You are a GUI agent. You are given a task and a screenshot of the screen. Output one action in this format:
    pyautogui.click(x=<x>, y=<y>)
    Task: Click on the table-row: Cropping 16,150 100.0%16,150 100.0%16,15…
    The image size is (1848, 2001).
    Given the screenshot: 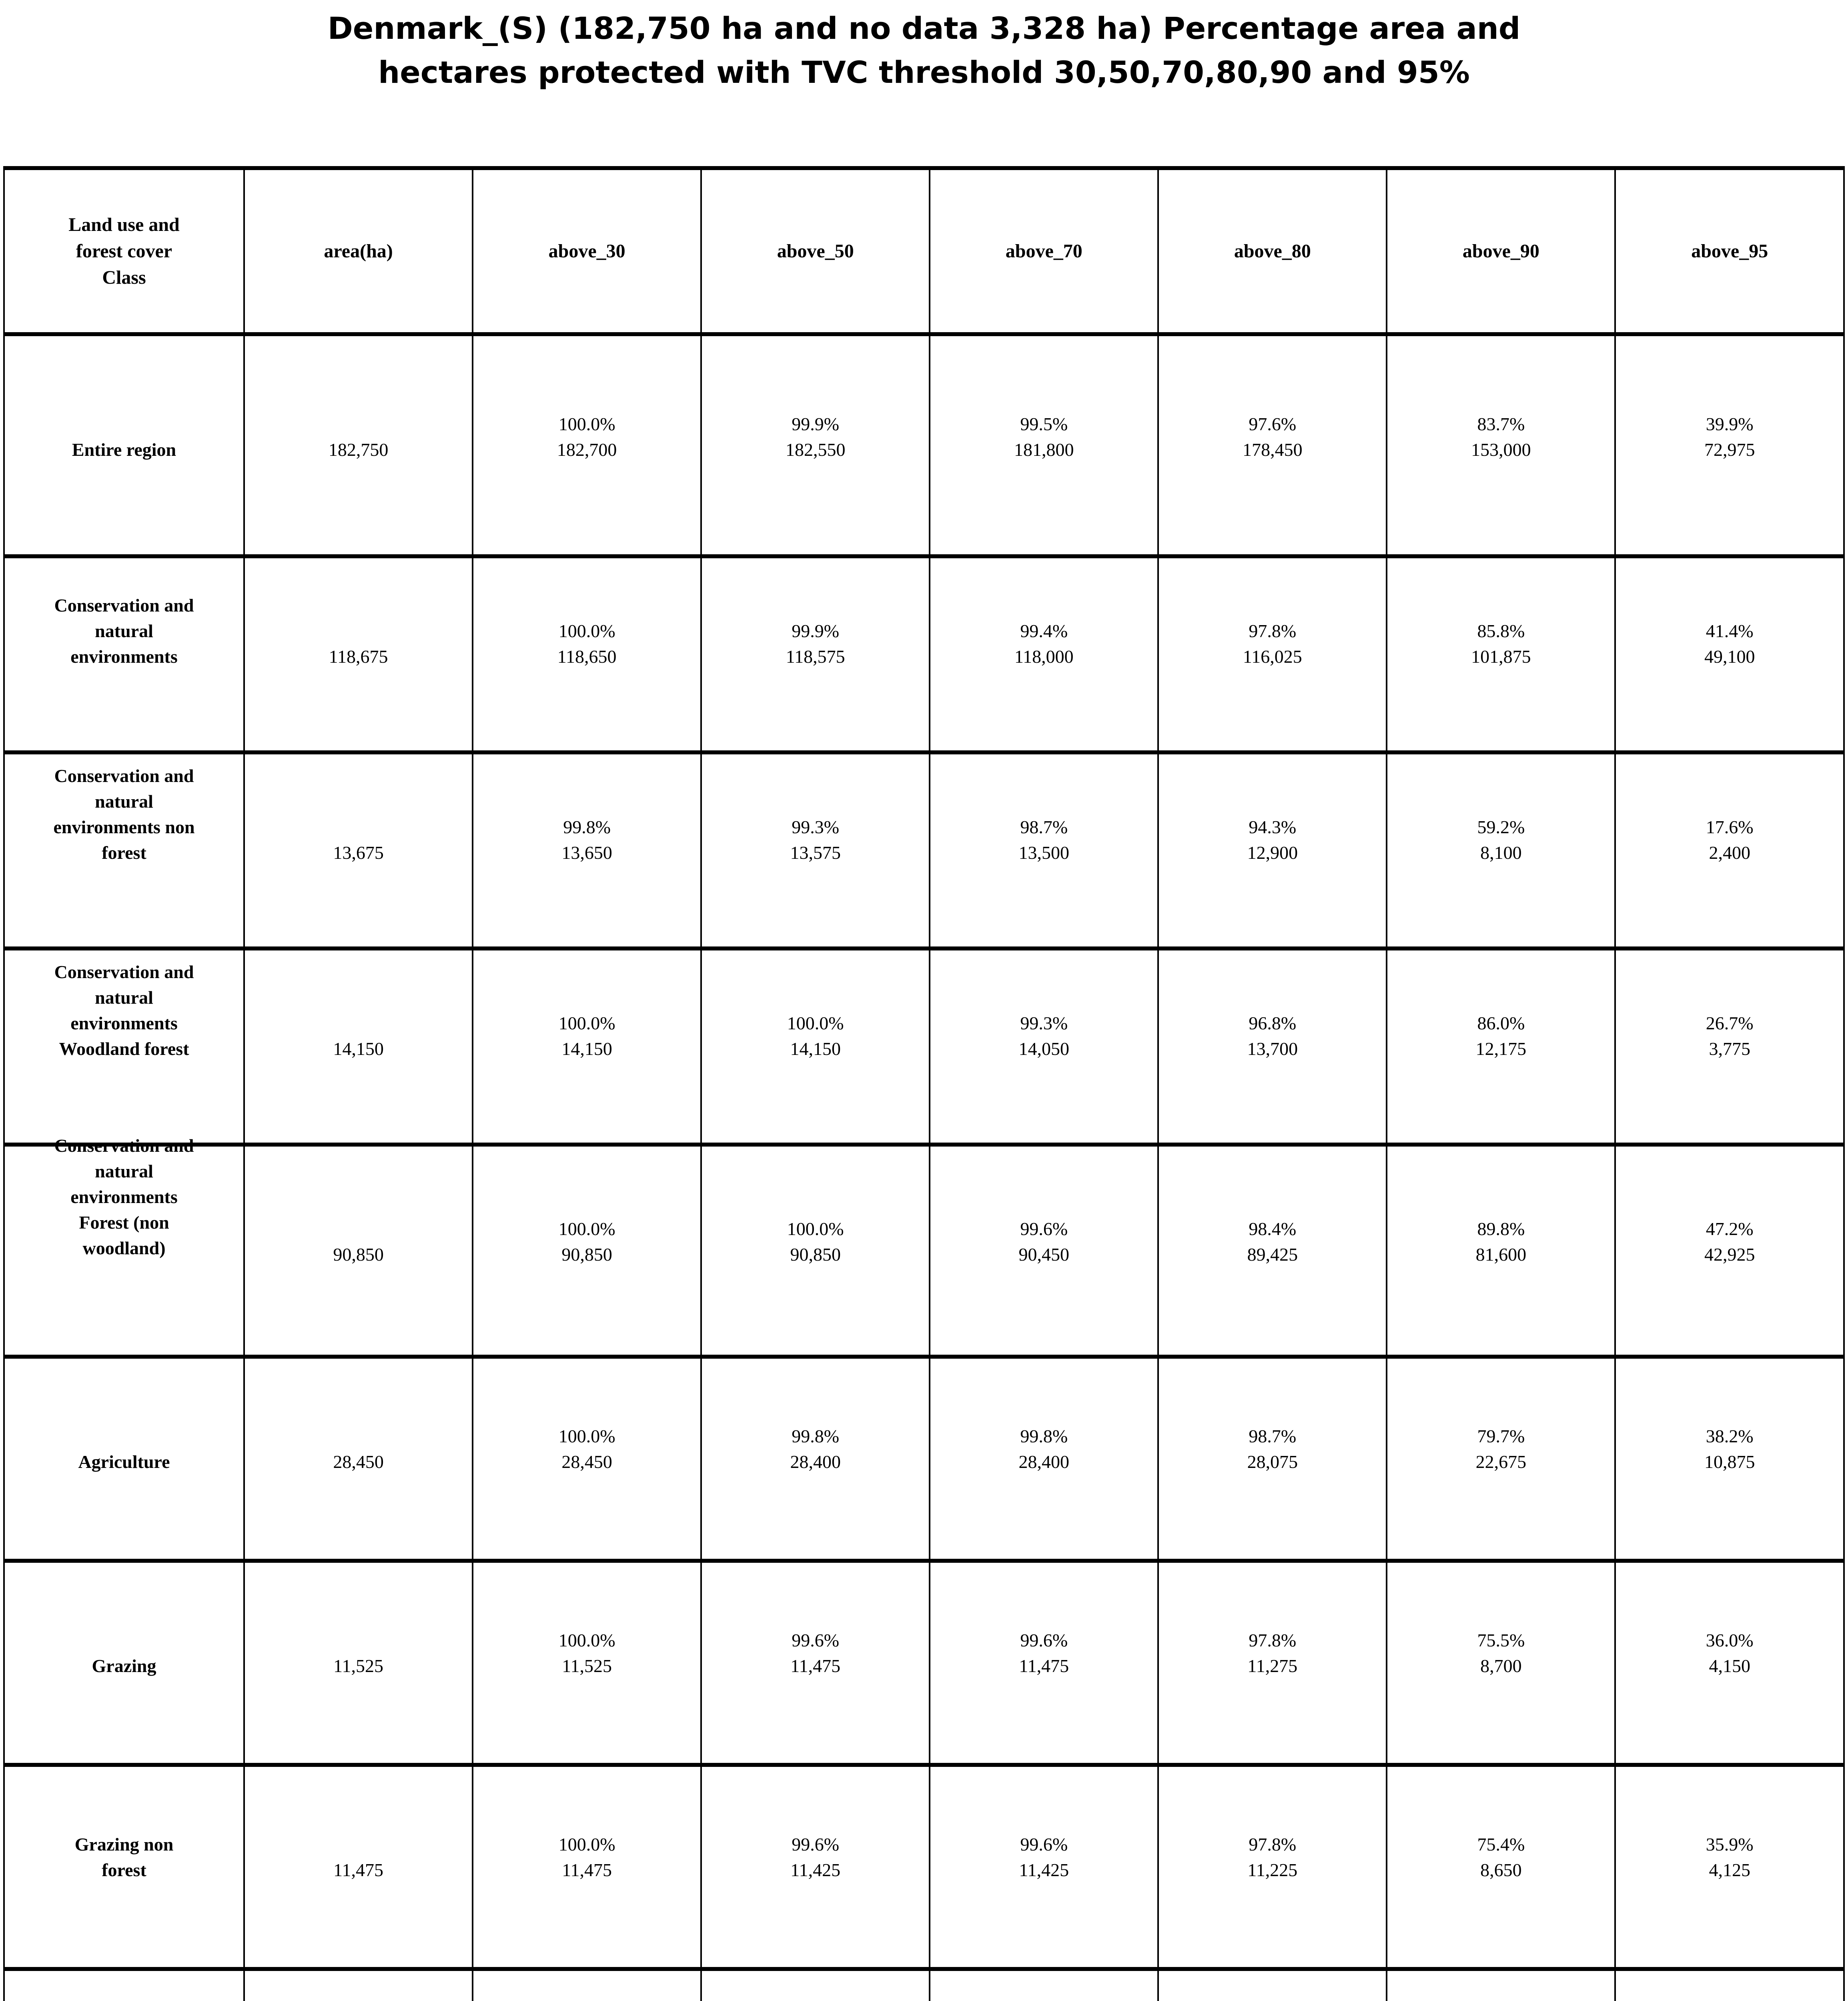 What is the action you would take?
    pyautogui.click(x=924, y=1984)
    